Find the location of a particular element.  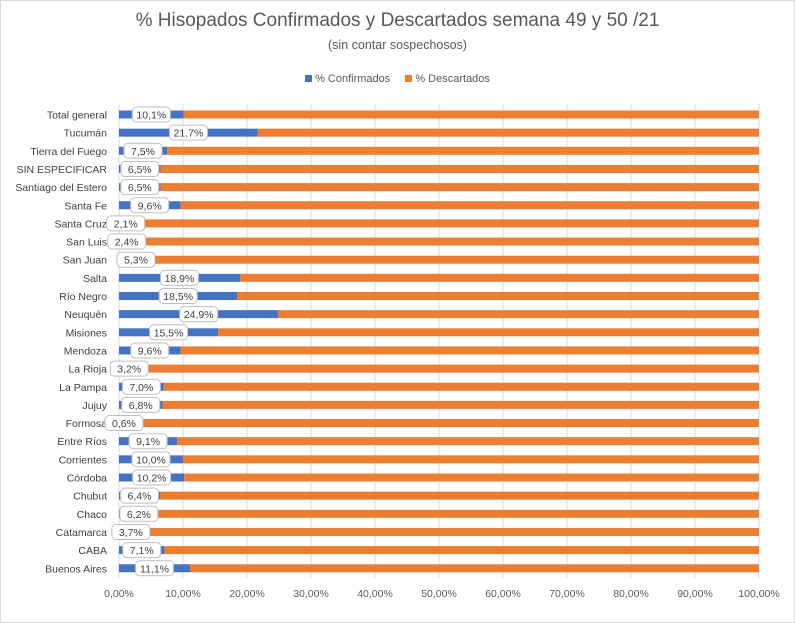

category-label: Formosa is located at coordinates (87, 424).